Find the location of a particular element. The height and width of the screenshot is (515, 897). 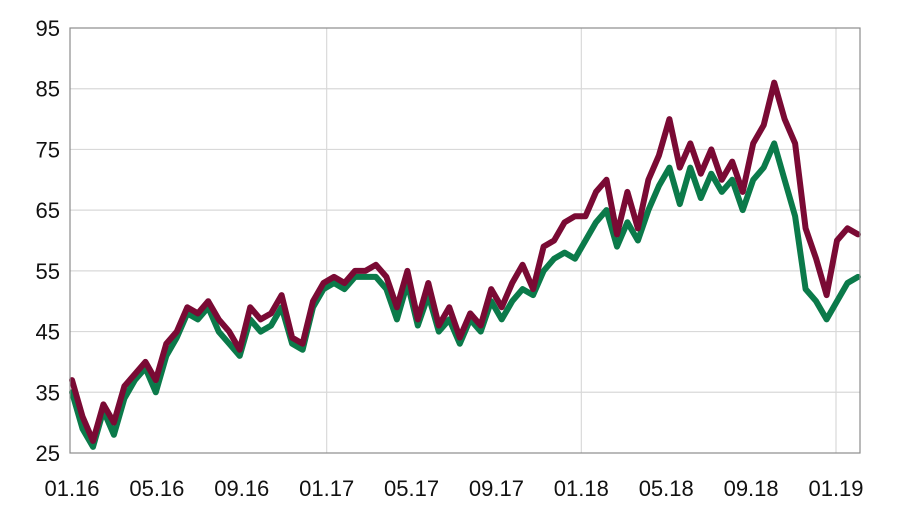

y-tick-label: 25 is located at coordinates (48, 453).